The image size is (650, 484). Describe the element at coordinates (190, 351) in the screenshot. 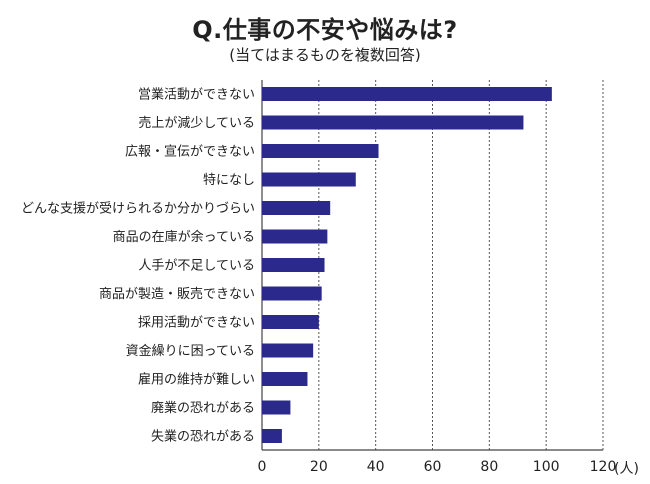

I see `category-label: 資金繰りに困っている` at that location.